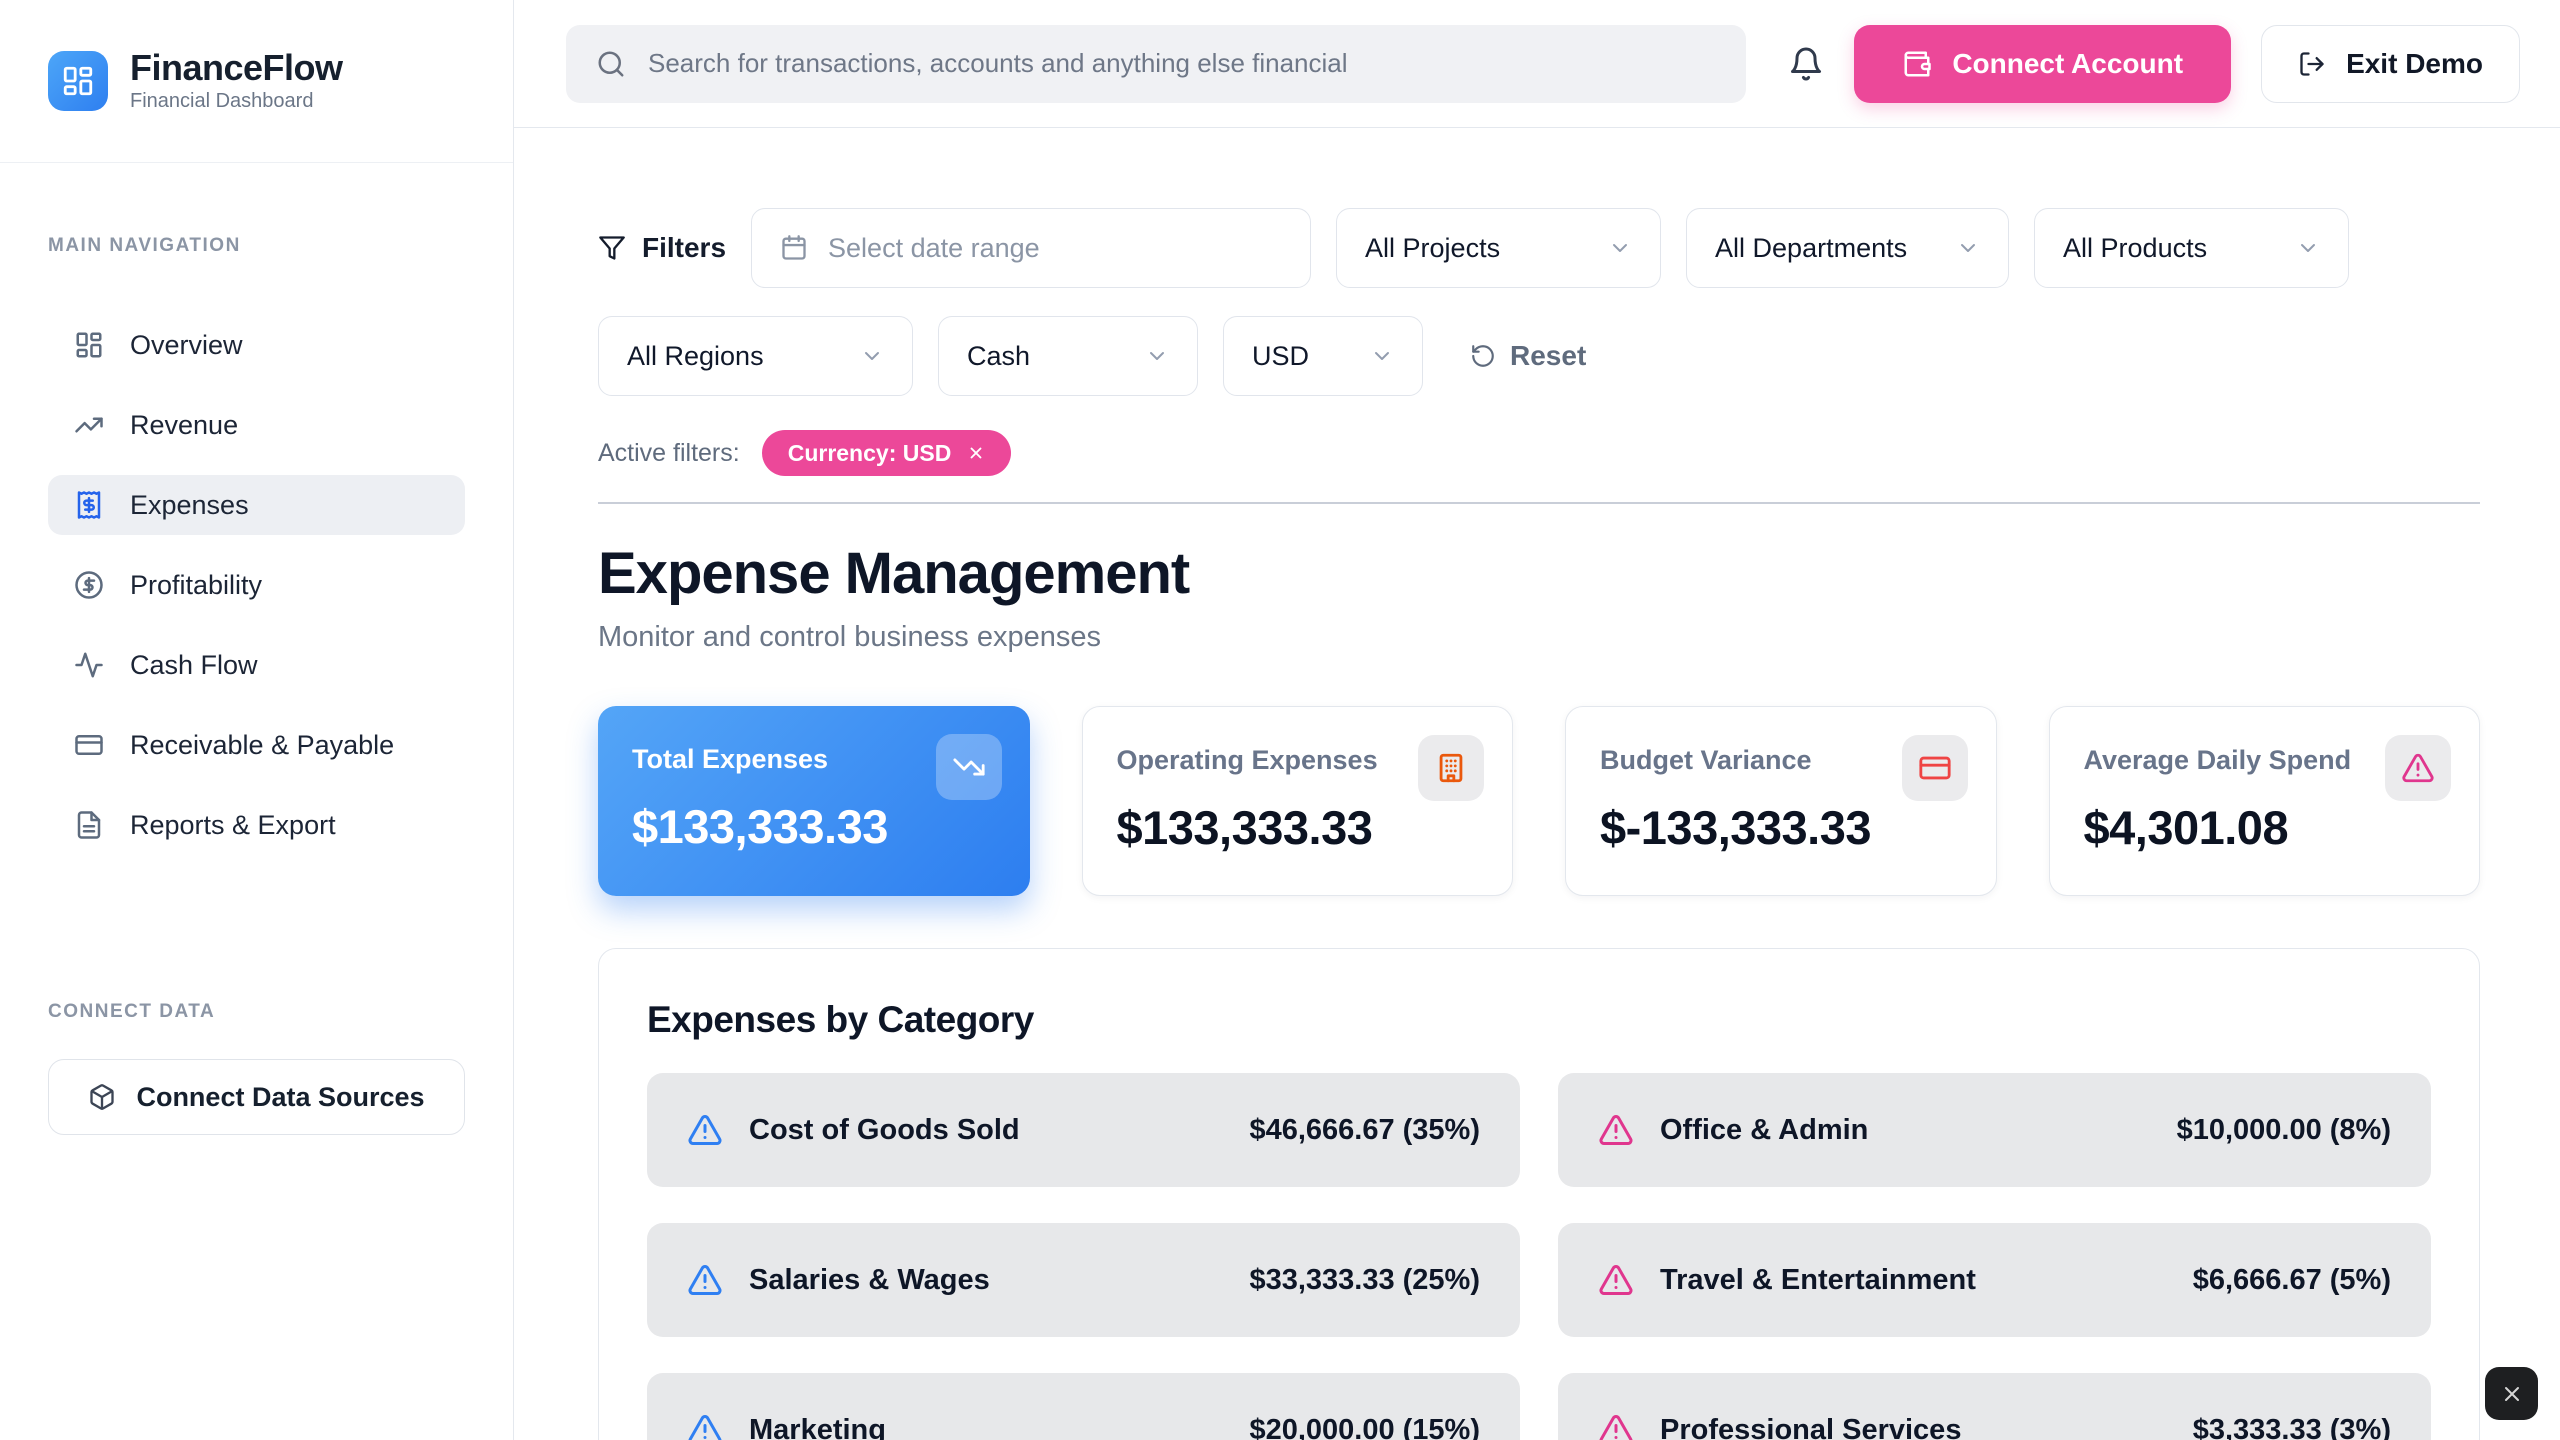 The image size is (2560, 1440). What do you see at coordinates (1083, 1406) in the screenshot?
I see `category-row-marketing: Marketing $20,000.00 (15%)` at bounding box center [1083, 1406].